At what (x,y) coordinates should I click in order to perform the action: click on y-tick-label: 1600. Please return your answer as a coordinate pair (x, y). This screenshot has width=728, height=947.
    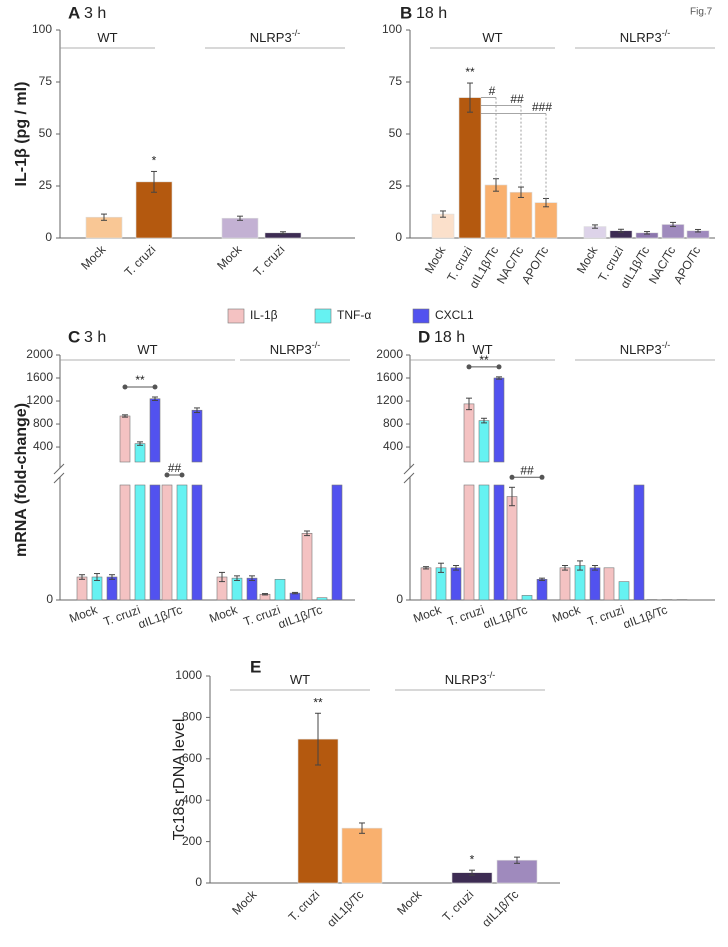
    Looking at the image, I should click on (39, 377).